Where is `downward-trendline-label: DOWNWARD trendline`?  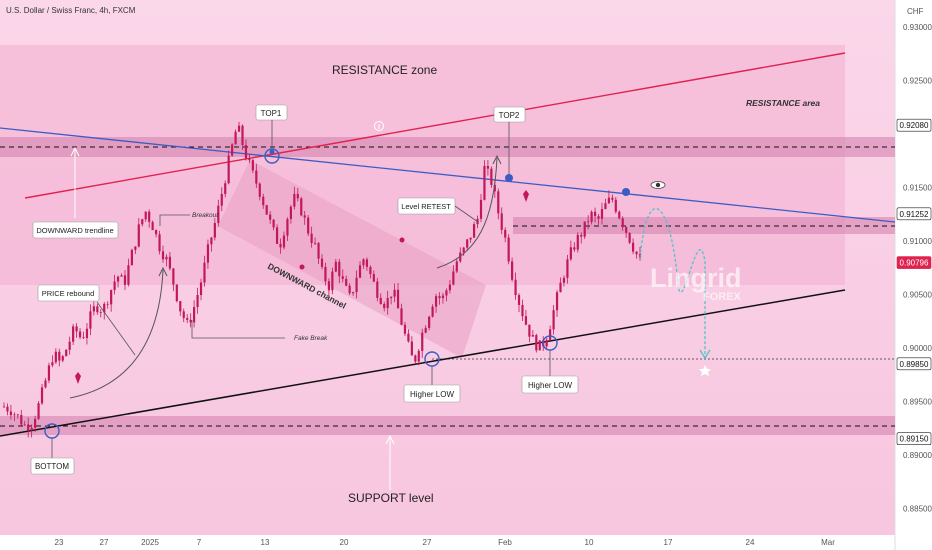
downward-trendline-label: DOWNWARD trendline is located at coordinates (74, 230).